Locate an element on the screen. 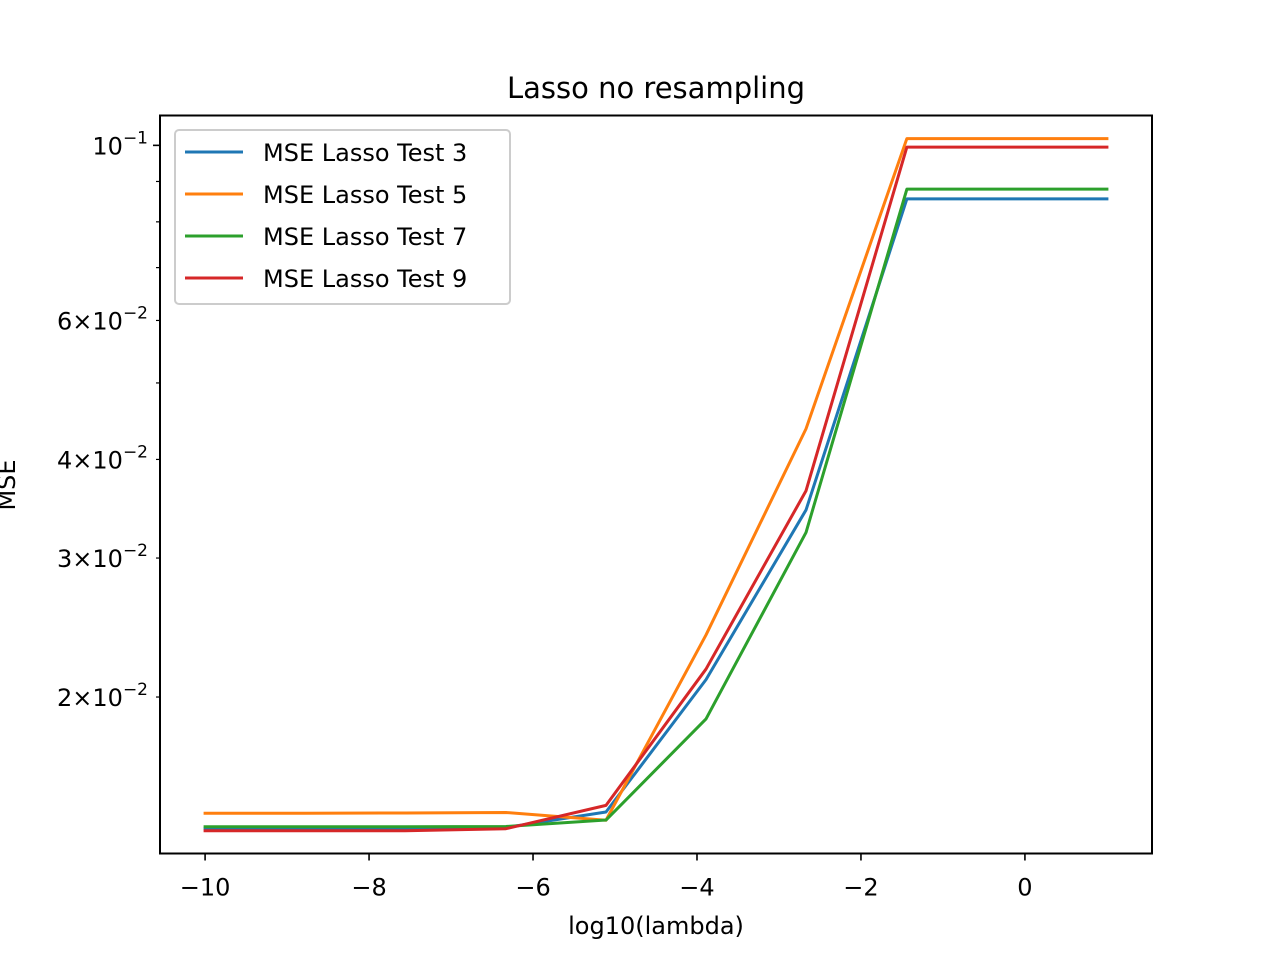 This screenshot has height=960, width=1280. y-tick-label: 6×10⁻² is located at coordinates (102, 319).